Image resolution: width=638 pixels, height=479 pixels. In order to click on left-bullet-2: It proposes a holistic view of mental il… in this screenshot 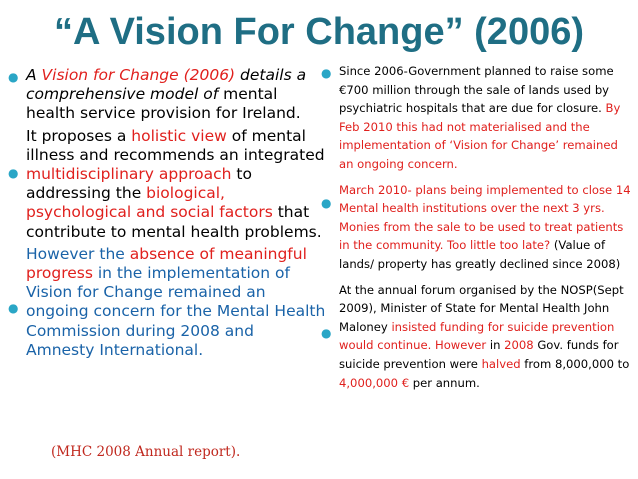, I will do `click(175, 183)`.